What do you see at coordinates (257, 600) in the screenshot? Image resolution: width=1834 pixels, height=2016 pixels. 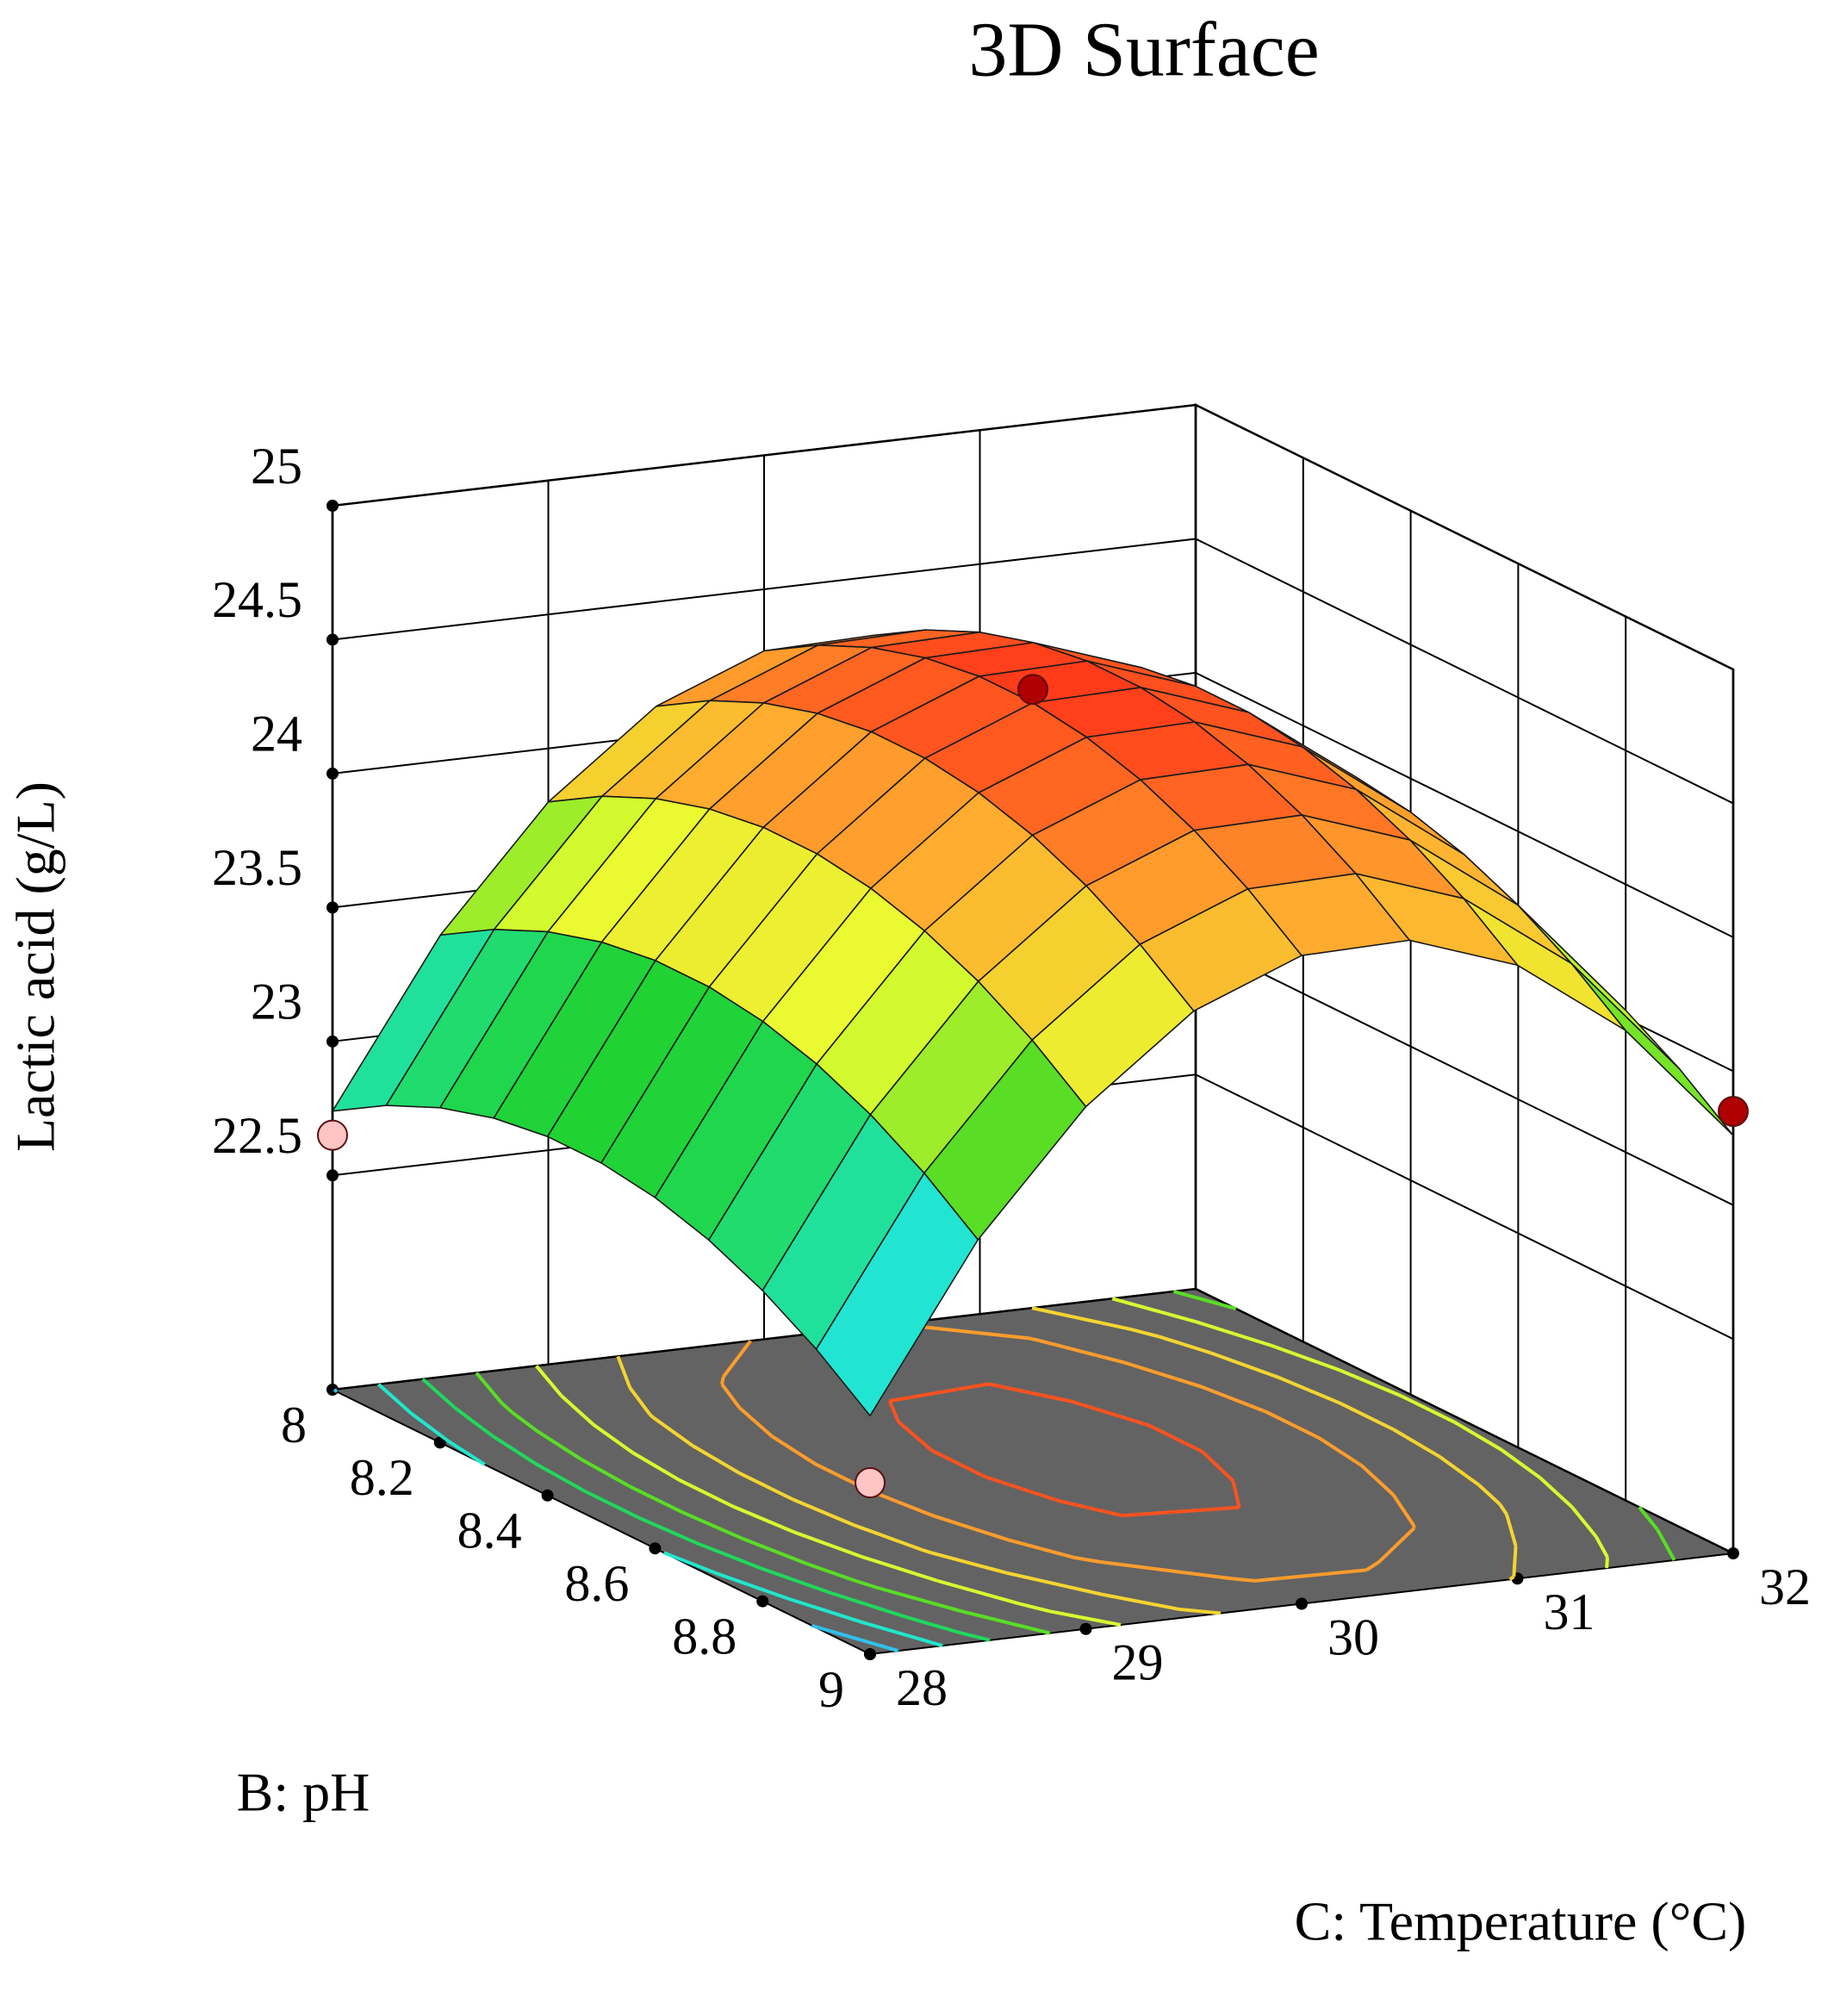 I see `z-tick-label: 24.5` at bounding box center [257, 600].